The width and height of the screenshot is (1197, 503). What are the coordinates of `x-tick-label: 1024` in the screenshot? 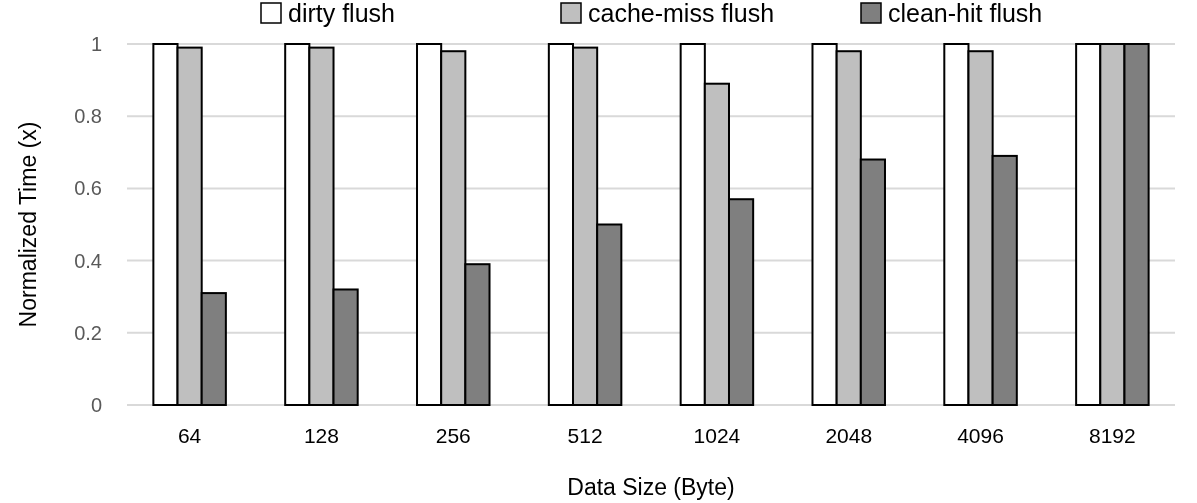 It's located at (717, 435).